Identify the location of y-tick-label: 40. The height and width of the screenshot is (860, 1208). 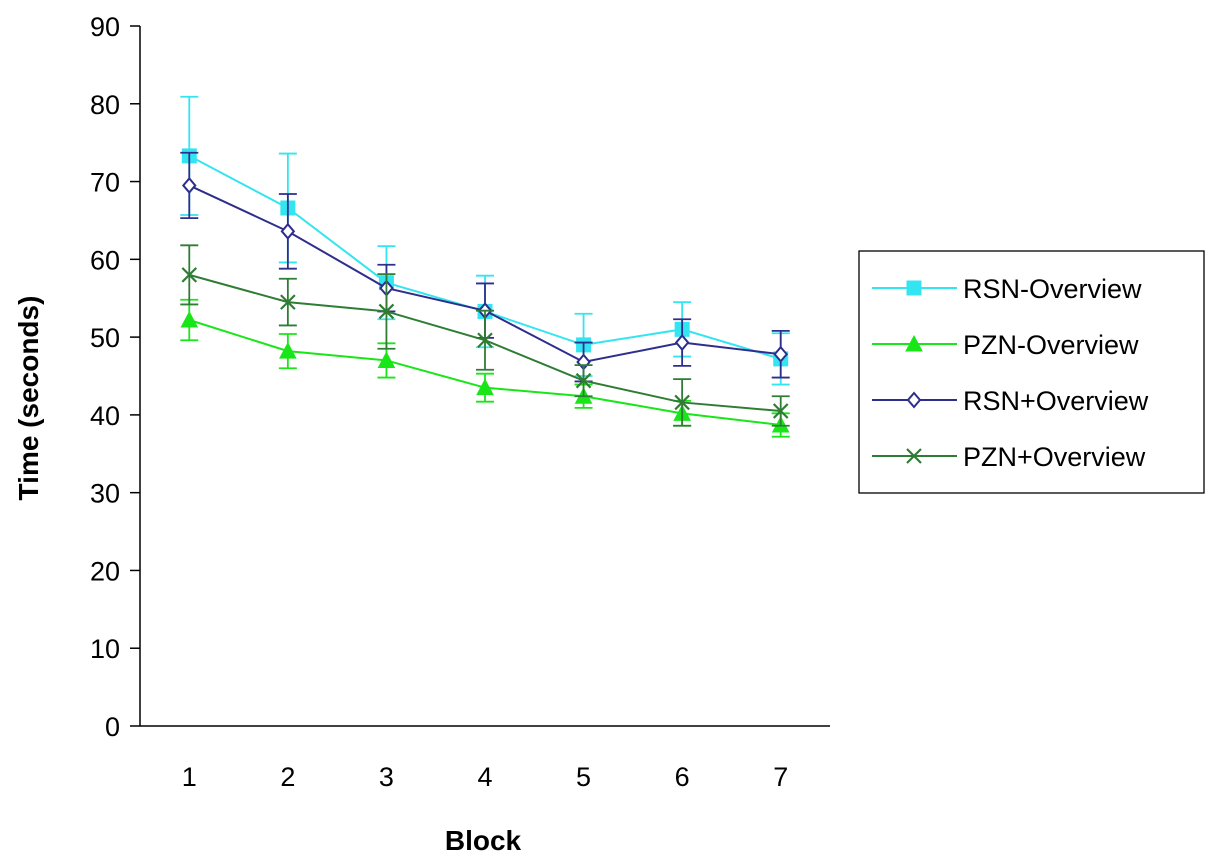
(105, 416).